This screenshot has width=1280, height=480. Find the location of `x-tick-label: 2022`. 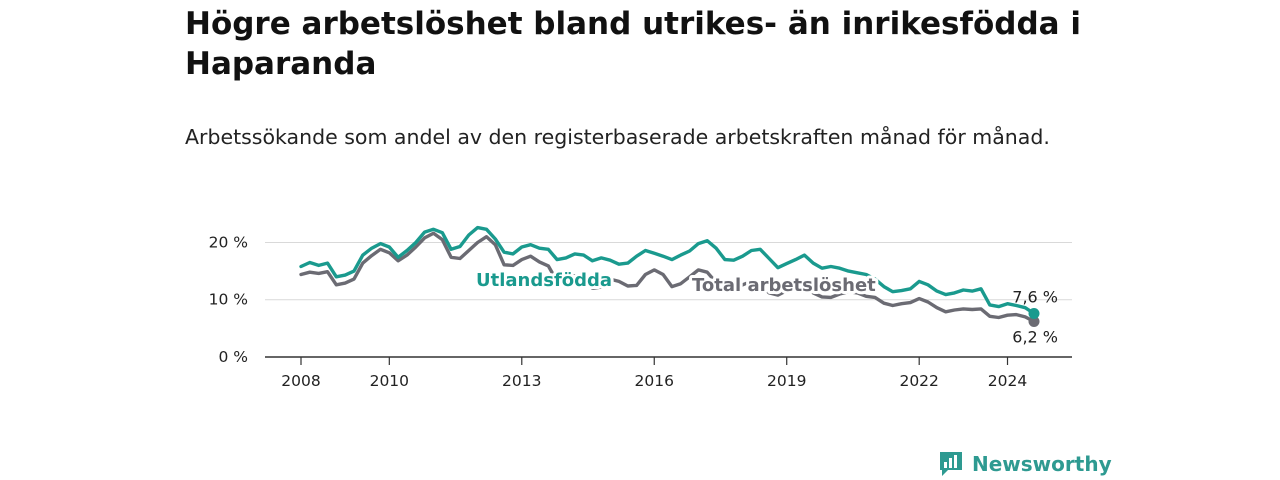

x-tick-label: 2022 is located at coordinates (918, 381).